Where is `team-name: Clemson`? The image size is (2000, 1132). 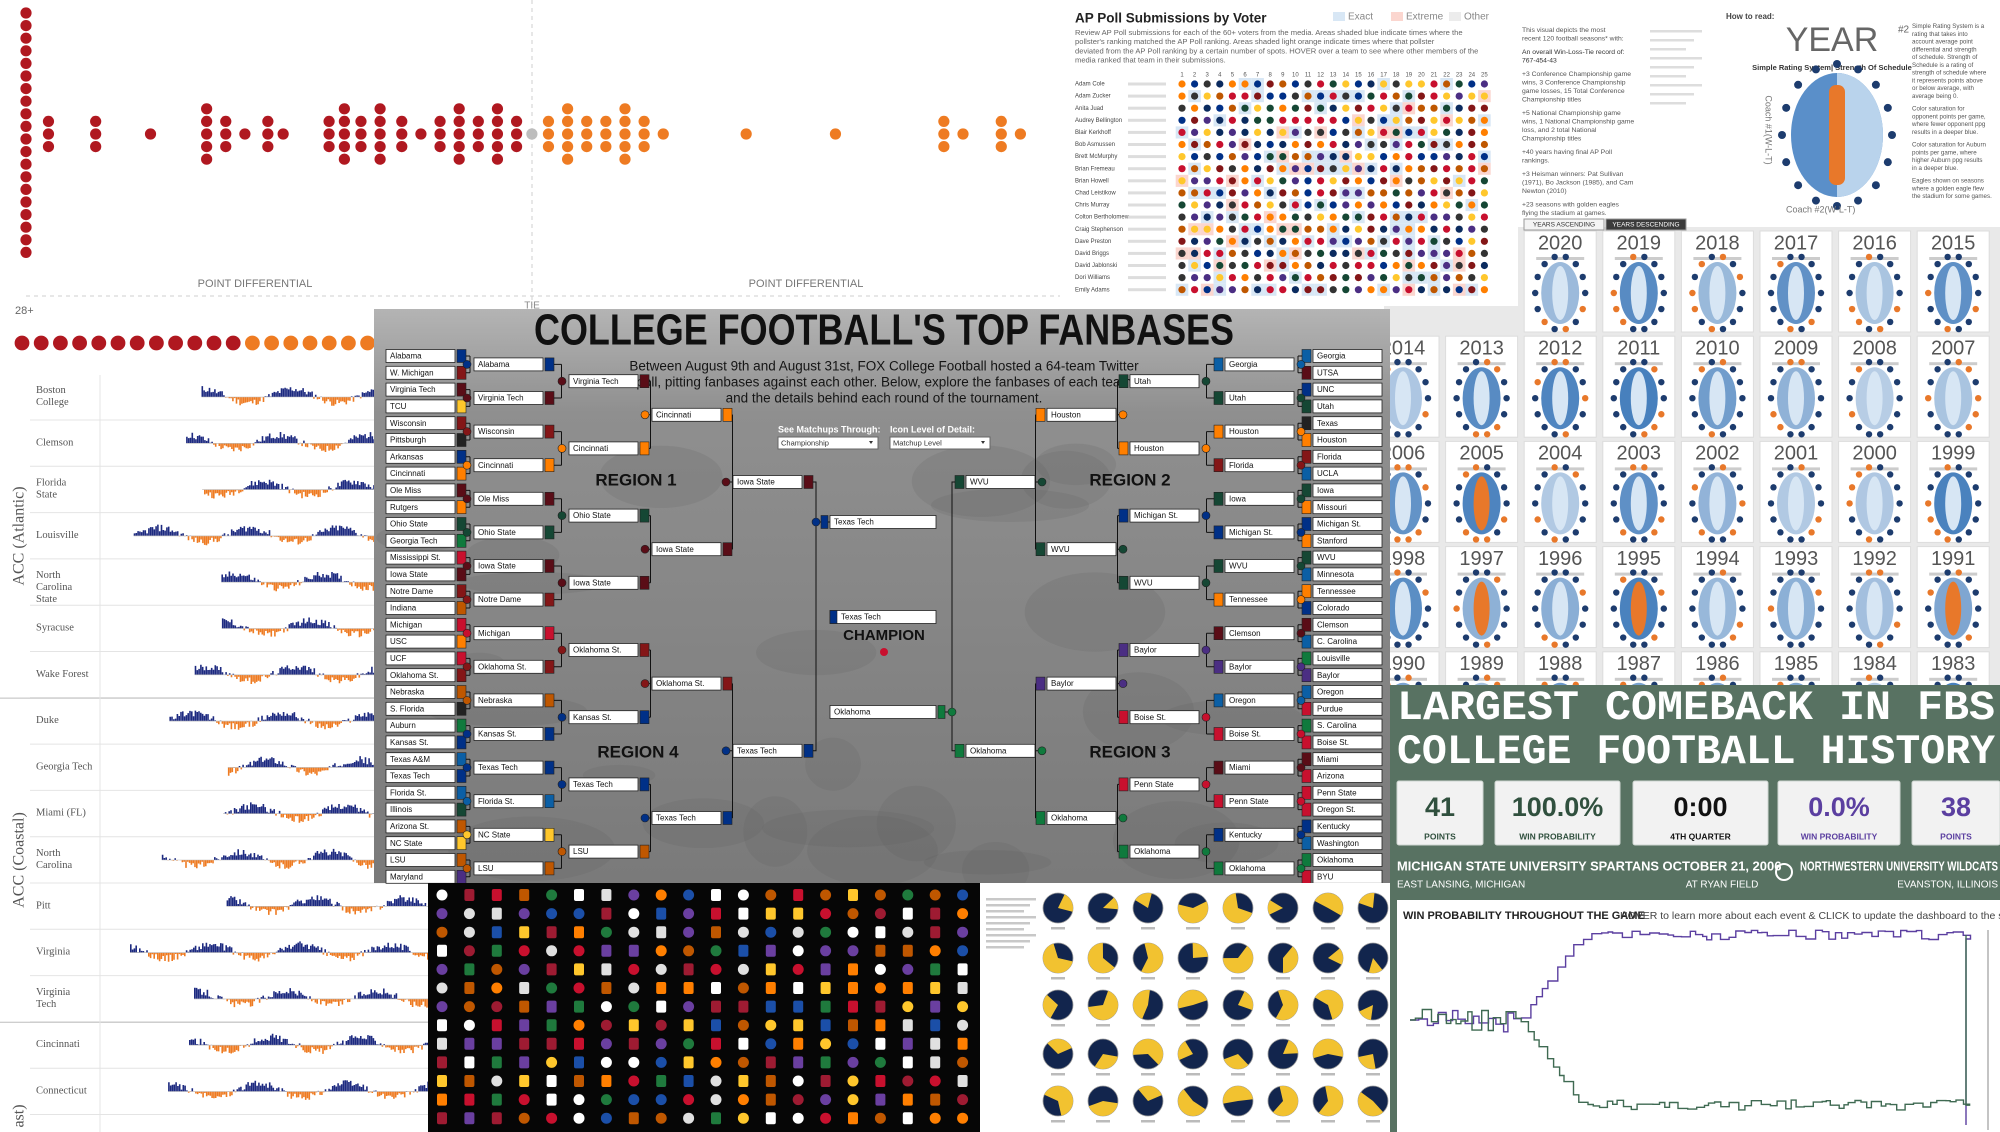 team-name: Clemson is located at coordinates (1245, 633).